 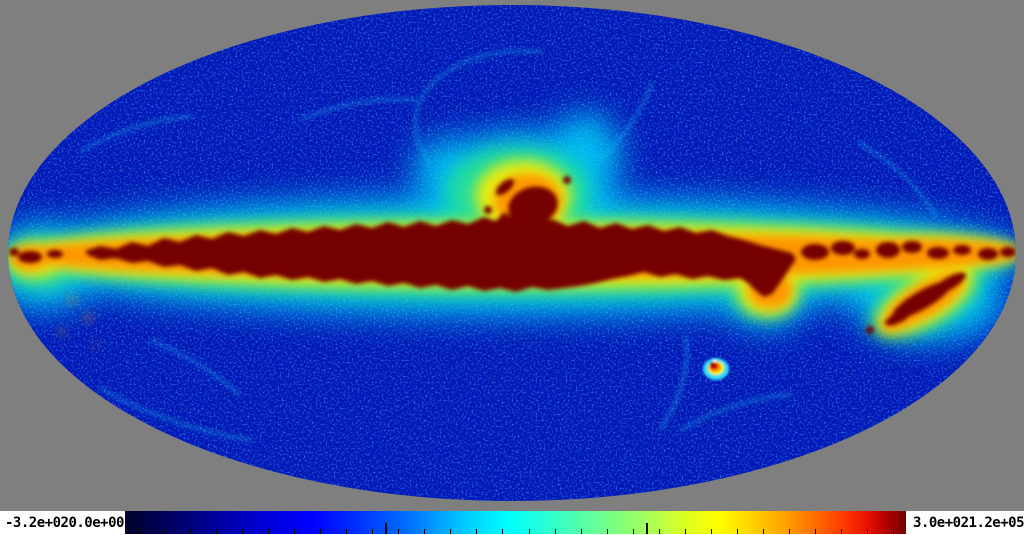 What do you see at coordinates (996, 523) in the screenshot?
I see `colorbar-max-label: 1.2e+05` at bounding box center [996, 523].